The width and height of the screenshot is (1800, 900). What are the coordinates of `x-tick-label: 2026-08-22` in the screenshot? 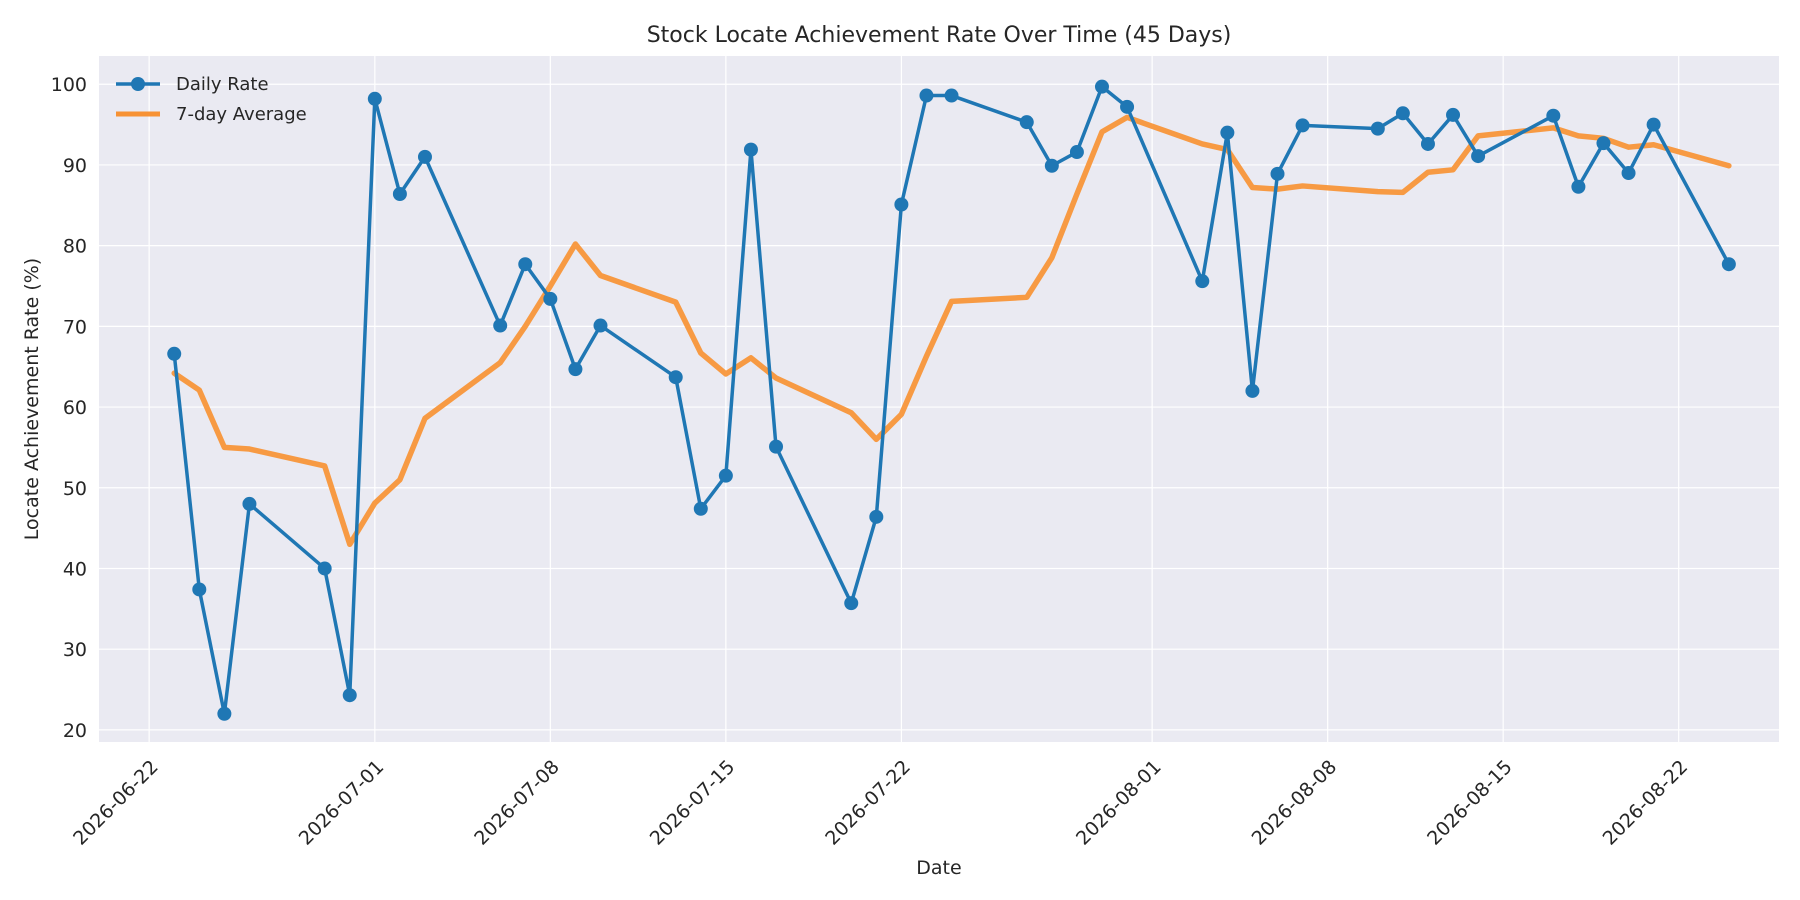 It's located at (1646, 803).